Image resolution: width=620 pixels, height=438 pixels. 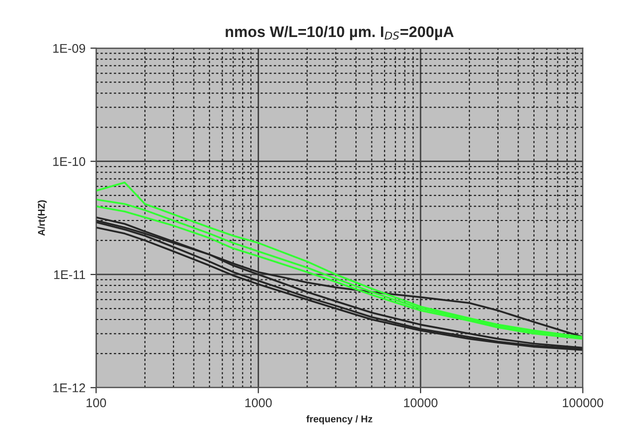 I want to click on x-tick-label: 10000, so click(x=421, y=403).